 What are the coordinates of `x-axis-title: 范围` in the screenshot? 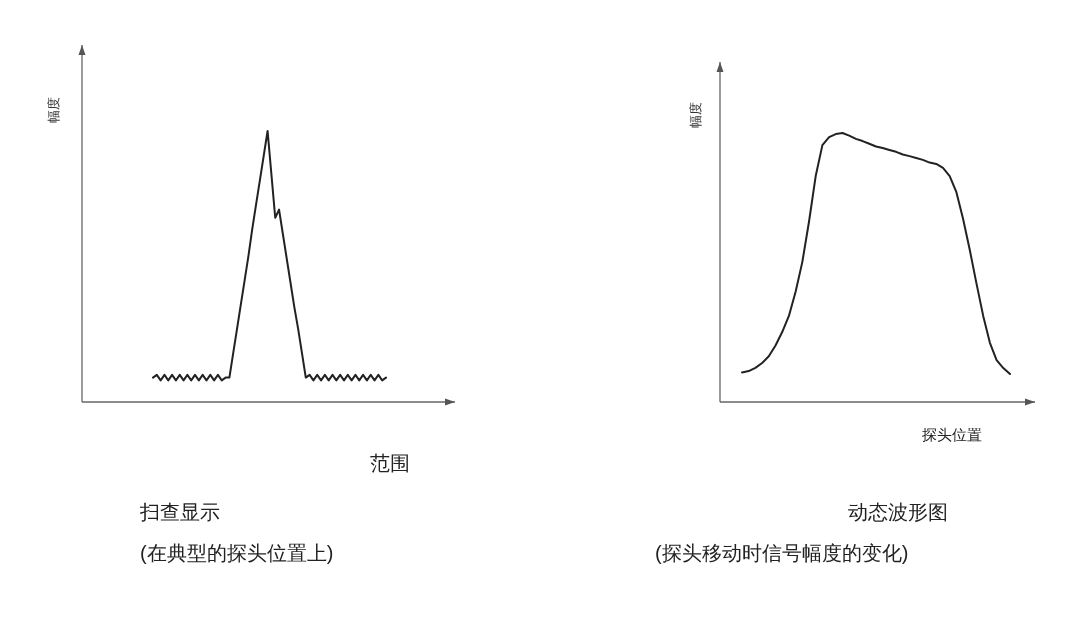 It's located at (390, 463).